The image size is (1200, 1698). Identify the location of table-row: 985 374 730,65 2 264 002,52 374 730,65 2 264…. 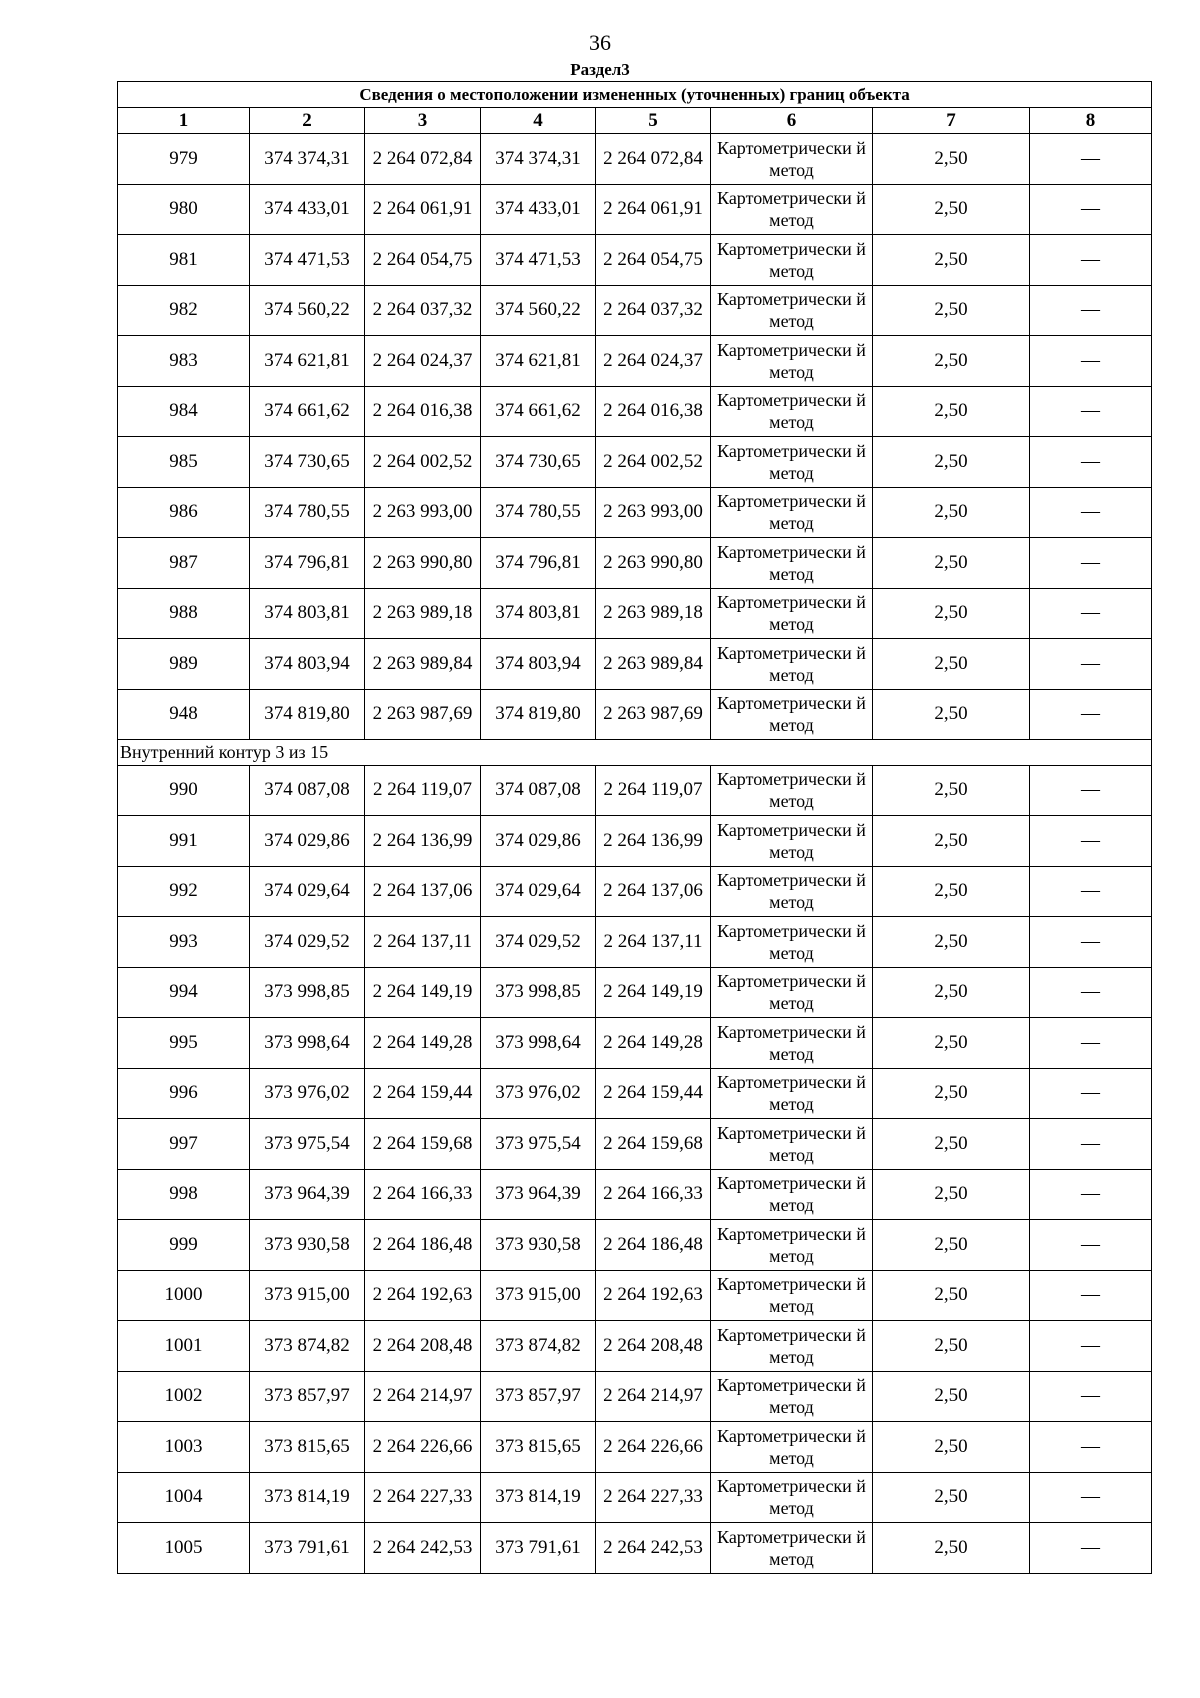
(635, 462).